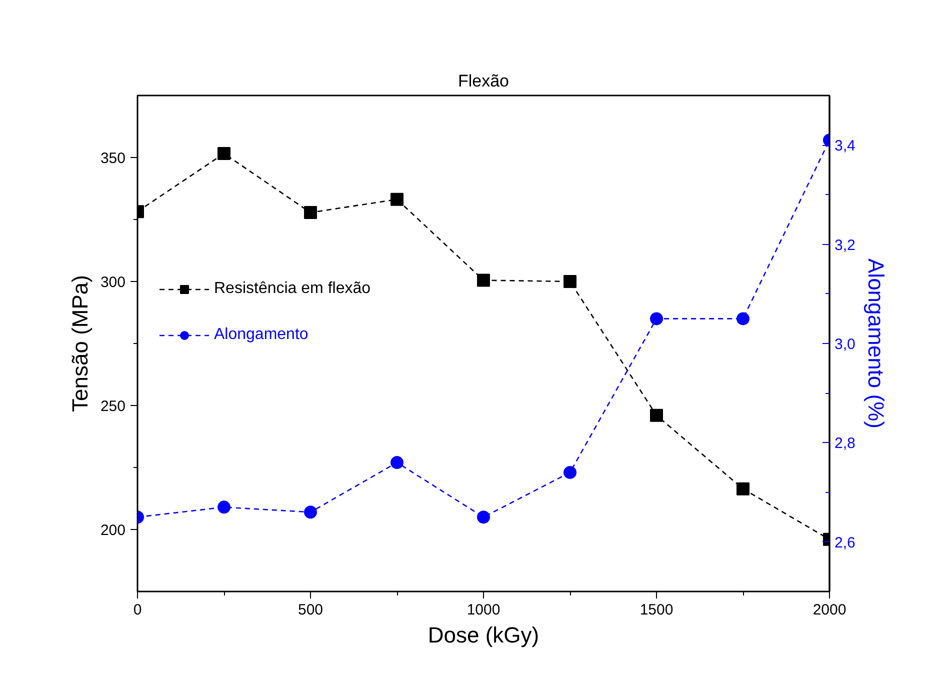 This screenshot has width=948, height=683. Describe the element at coordinates (845, 443) in the screenshot. I see `y2-tick-label: 2,8` at that location.